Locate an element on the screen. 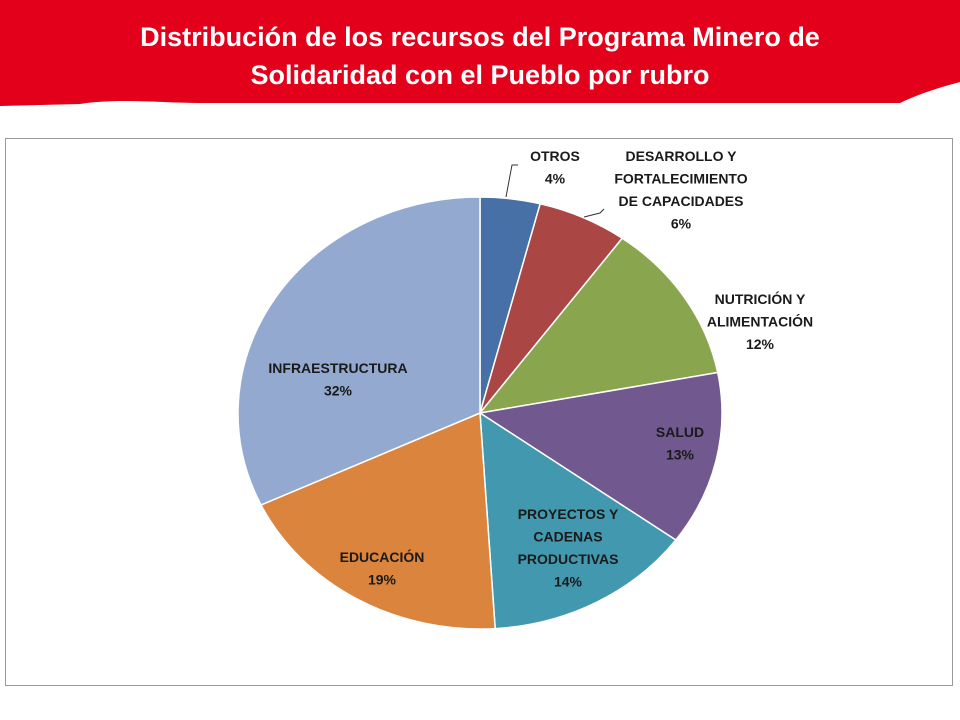  slice-label: NUTRICIÓN Y ALIMENTACIÓN 12% is located at coordinates (760, 321).